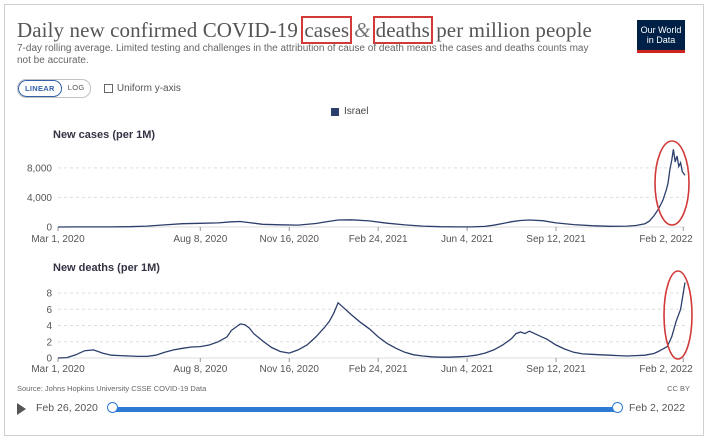 Image resolution: width=710 pixels, height=442 pixels. What do you see at coordinates (99, 88) in the screenshot?
I see `scale-controls: LINEAR LOG Uniform y-axis` at bounding box center [99, 88].